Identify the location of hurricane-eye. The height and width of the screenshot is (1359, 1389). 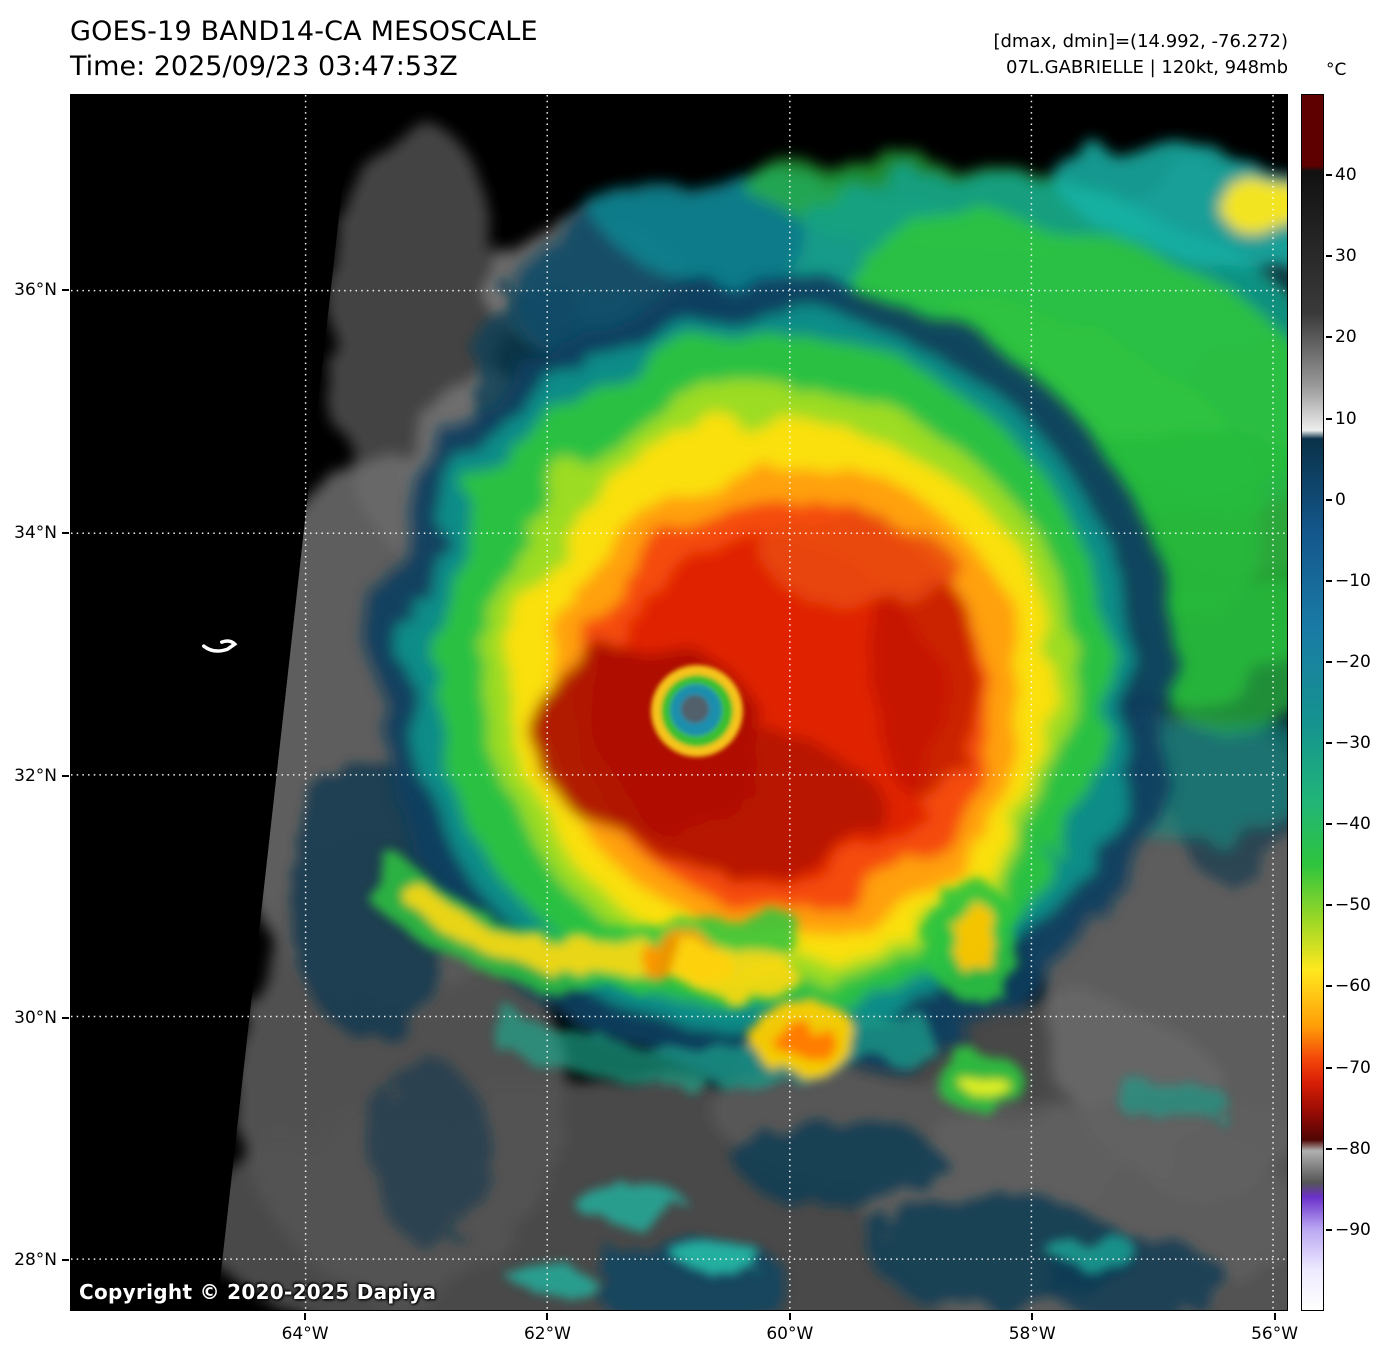
(697, 711).